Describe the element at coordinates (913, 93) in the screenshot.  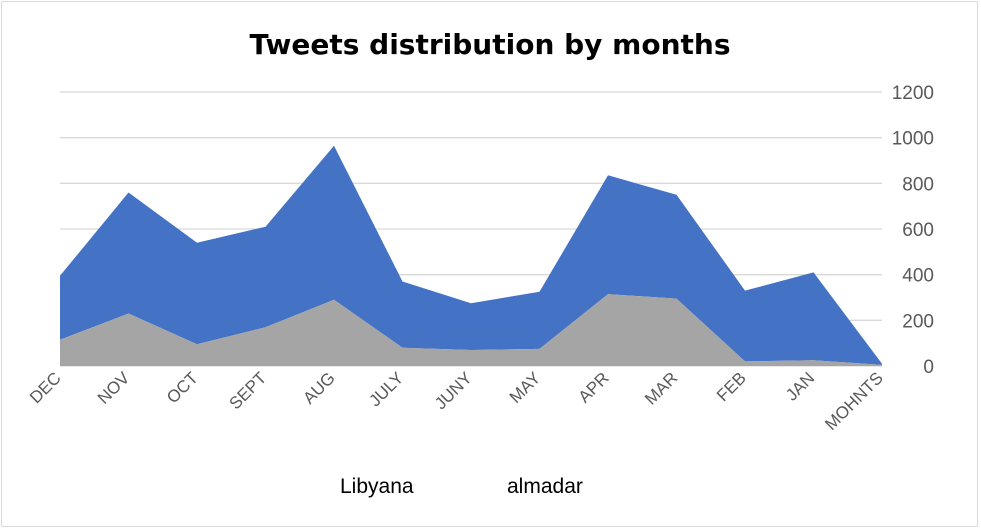
I see `y-tick-label: 1200` at that location.